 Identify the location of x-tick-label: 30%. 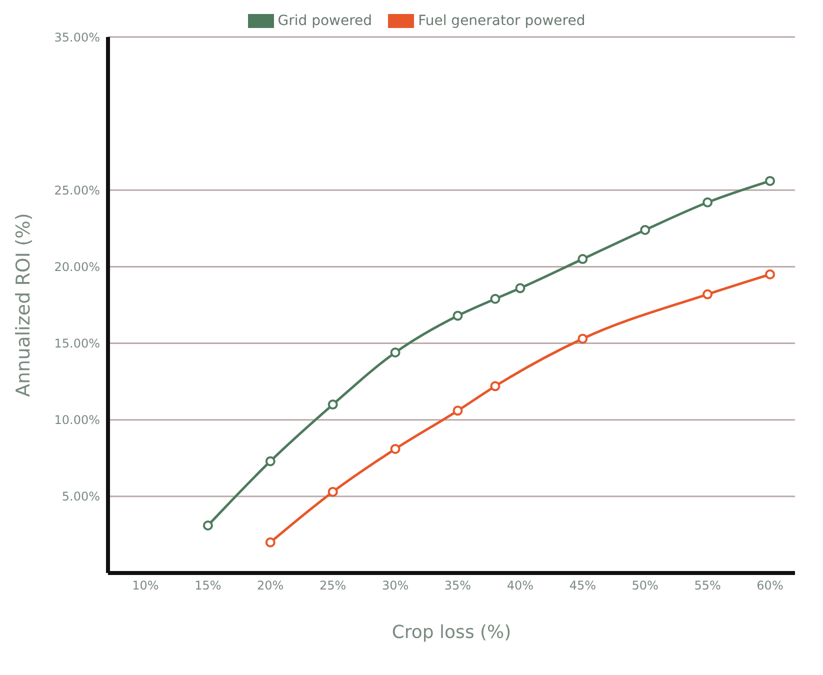
(395, 585).